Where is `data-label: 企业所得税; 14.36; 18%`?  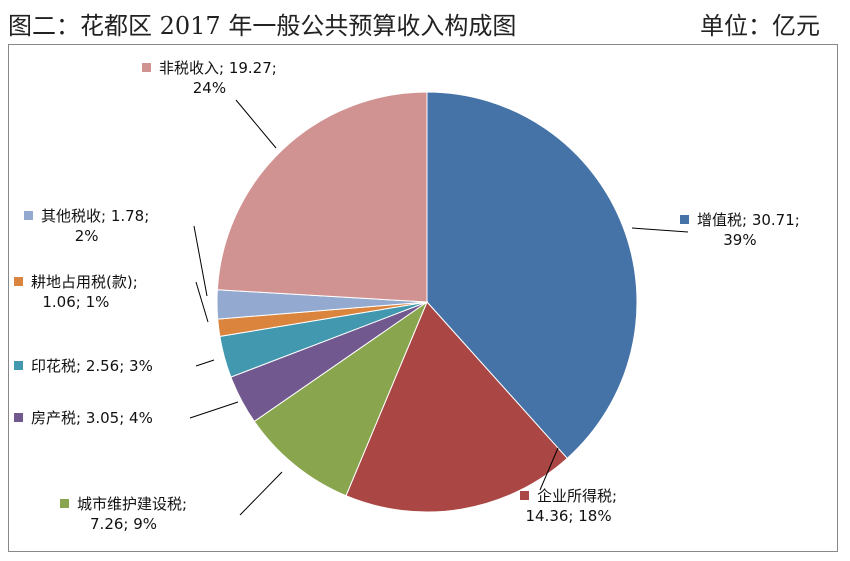
data-label: 企业所得税; 14.36; 18% is located at coordinates (568, 506).